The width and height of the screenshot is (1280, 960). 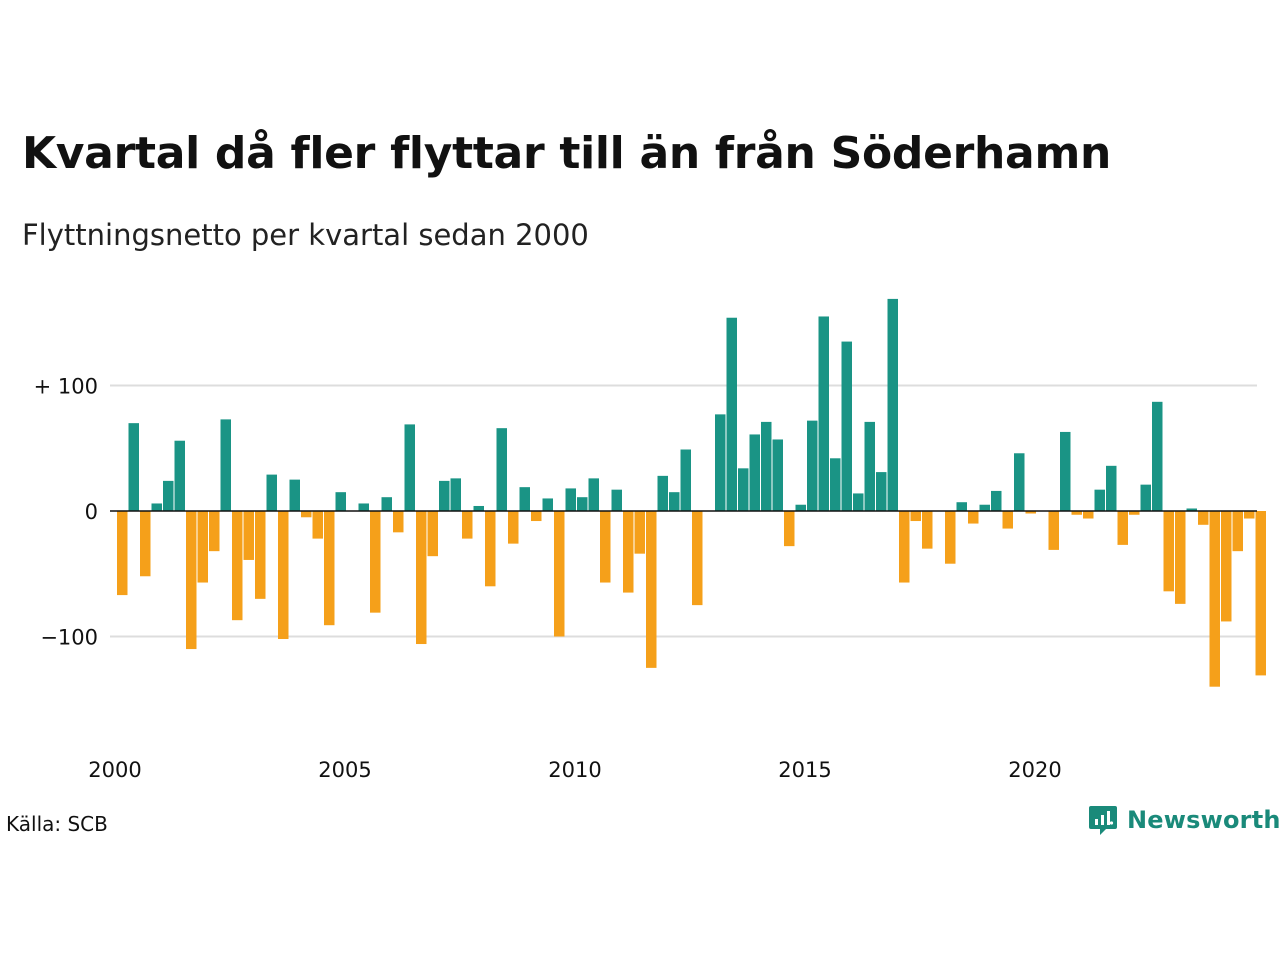 What do you see at coordinates (1168, 551) in the screenshot?
I see `bar-2022-q4` at bounding box center [1168, 551].